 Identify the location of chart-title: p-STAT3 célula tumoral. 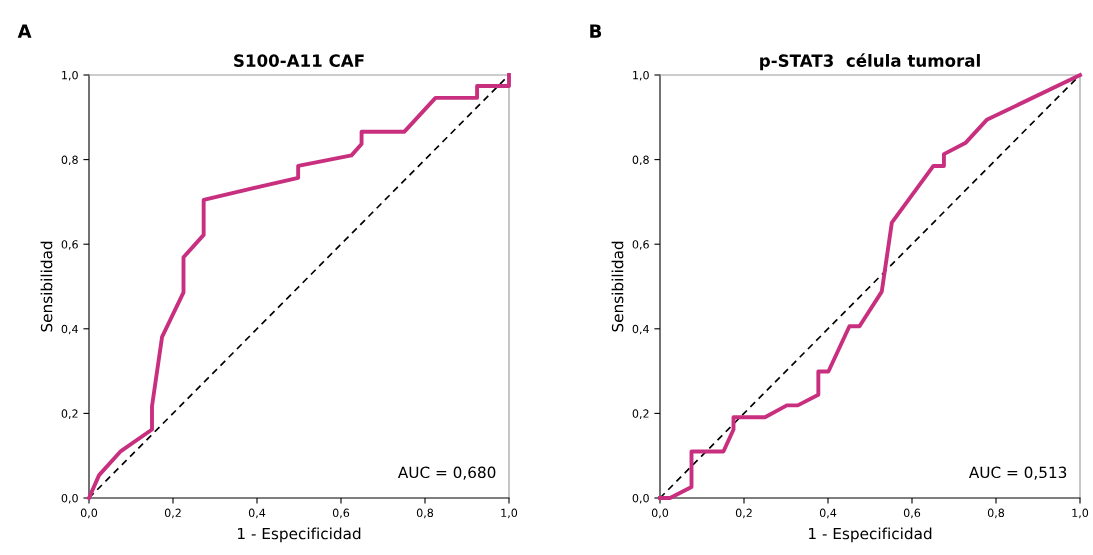
(870, 62).